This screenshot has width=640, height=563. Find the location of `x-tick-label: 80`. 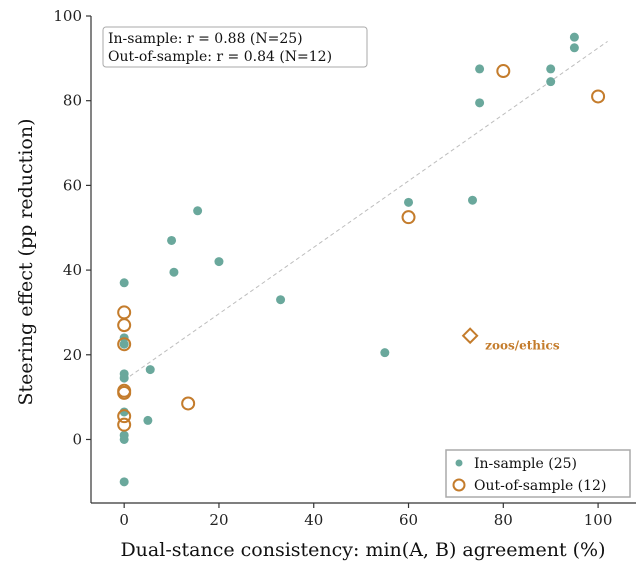

x-tick-label: 80 is located at coordinates (503, 520).